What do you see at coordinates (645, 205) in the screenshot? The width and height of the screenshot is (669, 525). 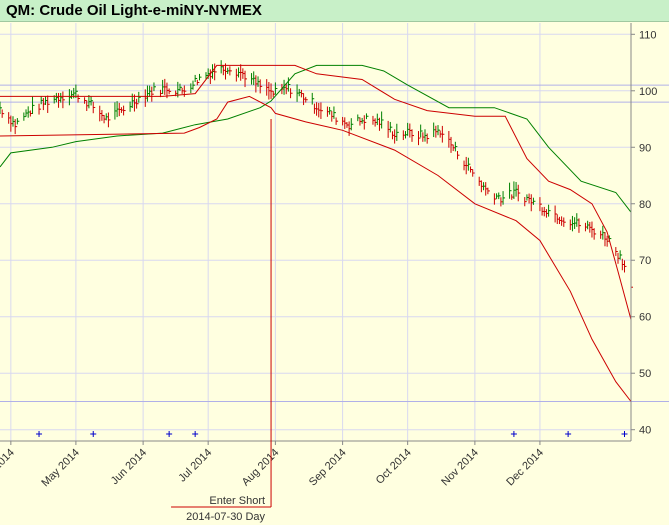 I see `y-tick-label-80: 80` at bounding box center [645, 205].